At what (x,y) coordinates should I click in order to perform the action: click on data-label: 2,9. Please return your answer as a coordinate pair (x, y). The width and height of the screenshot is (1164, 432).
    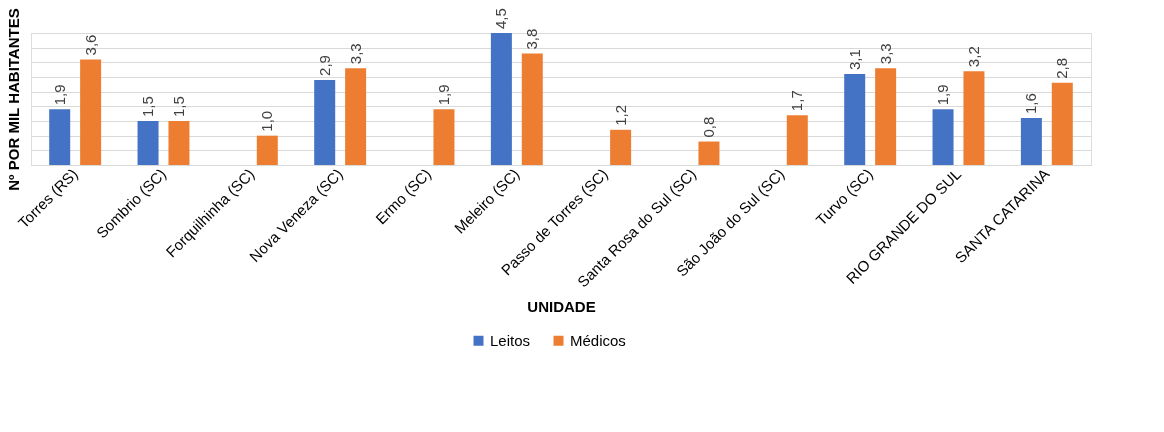
    Looking at the image, I should click on (324, 65).